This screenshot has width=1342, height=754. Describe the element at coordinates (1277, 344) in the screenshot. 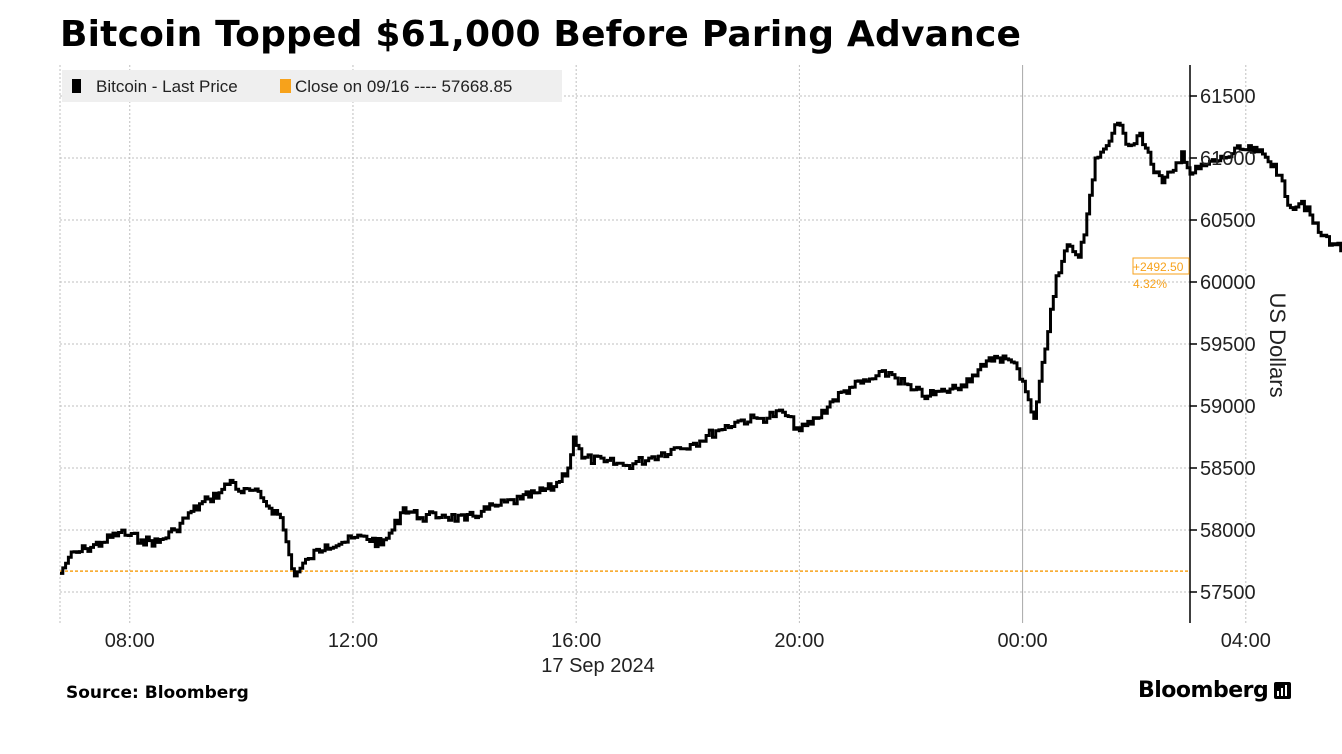

I see `y-axis-label: US Dollars` at that location.